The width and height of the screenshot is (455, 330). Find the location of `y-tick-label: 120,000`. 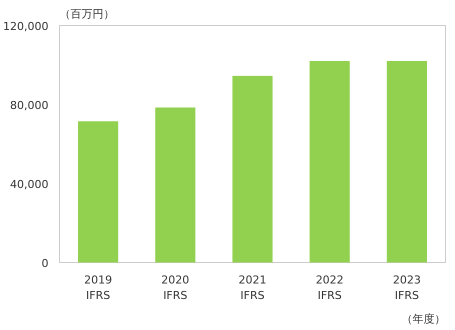

y-tick-label: 120,000 is located at coordinates (26, 26).